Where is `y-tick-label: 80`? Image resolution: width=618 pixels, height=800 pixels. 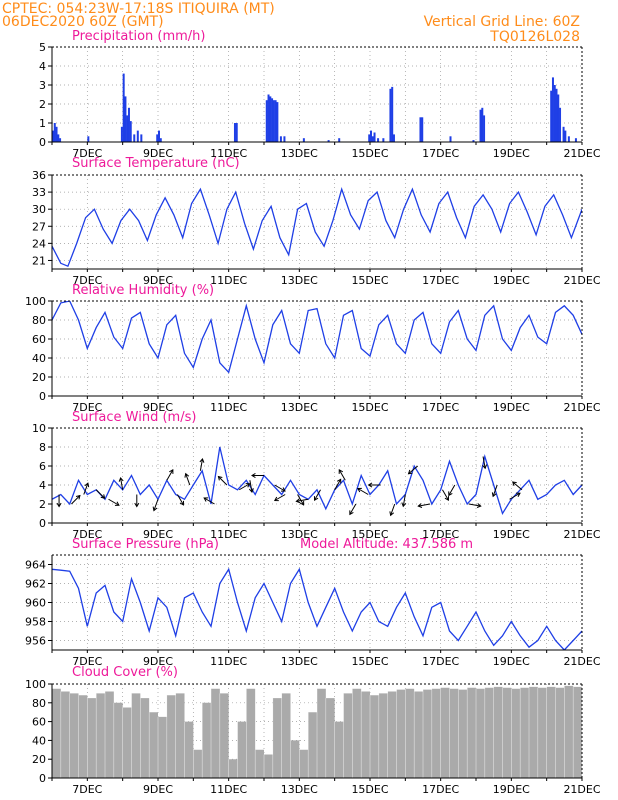
y-tick-label: 80 is located at coordinates (39, 320).